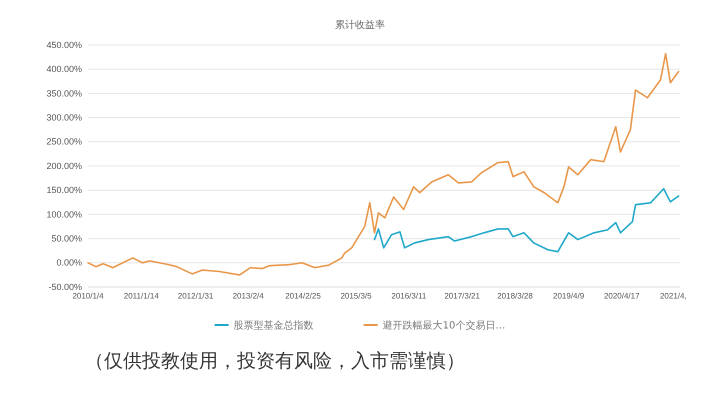  Describe the element at coordinates (64, 69) in the screenshot. I see `y-tick-label: 400.00%` at that location.